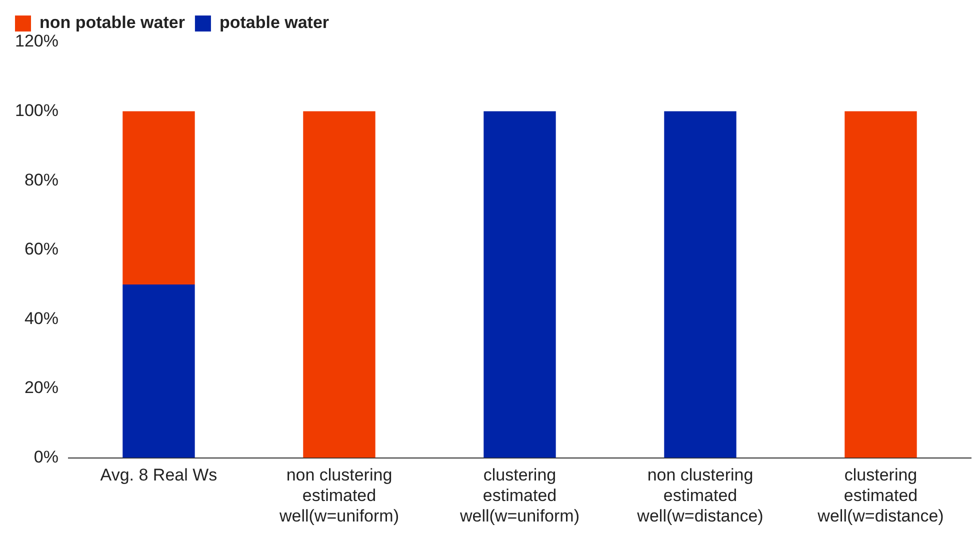 Image resolution: width=976 pixels, height=540 pixels. I want to click on x-tick-label: non clustering estimated well(w=uniform), so click(338, 496).